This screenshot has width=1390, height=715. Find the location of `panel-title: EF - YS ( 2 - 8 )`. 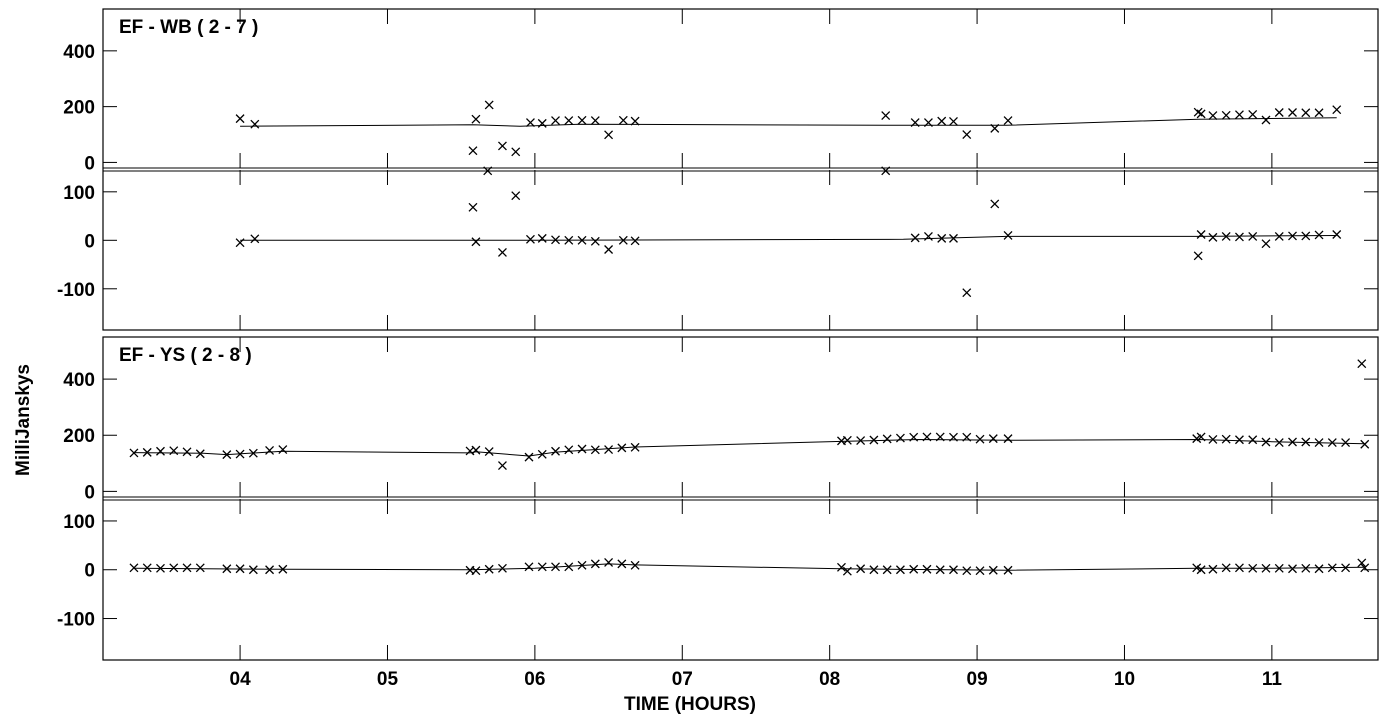

panel-title: EF - YS ( 2 - 8 ) is located at coordinates (185, 355).